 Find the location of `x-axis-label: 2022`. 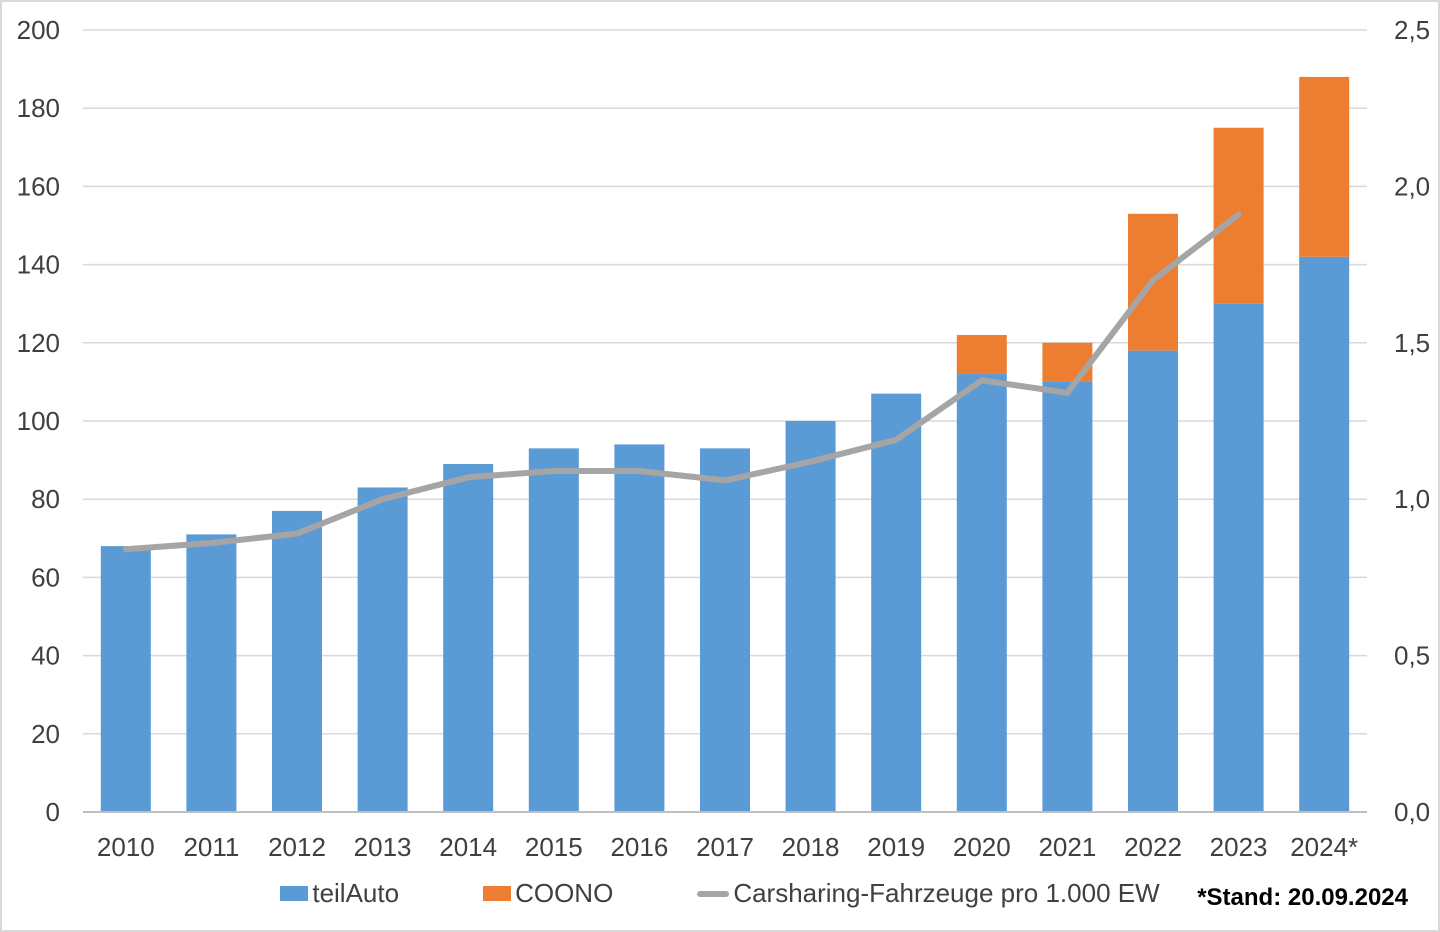

x-axis-label: 2022 is located at coordinates (1153, 847).